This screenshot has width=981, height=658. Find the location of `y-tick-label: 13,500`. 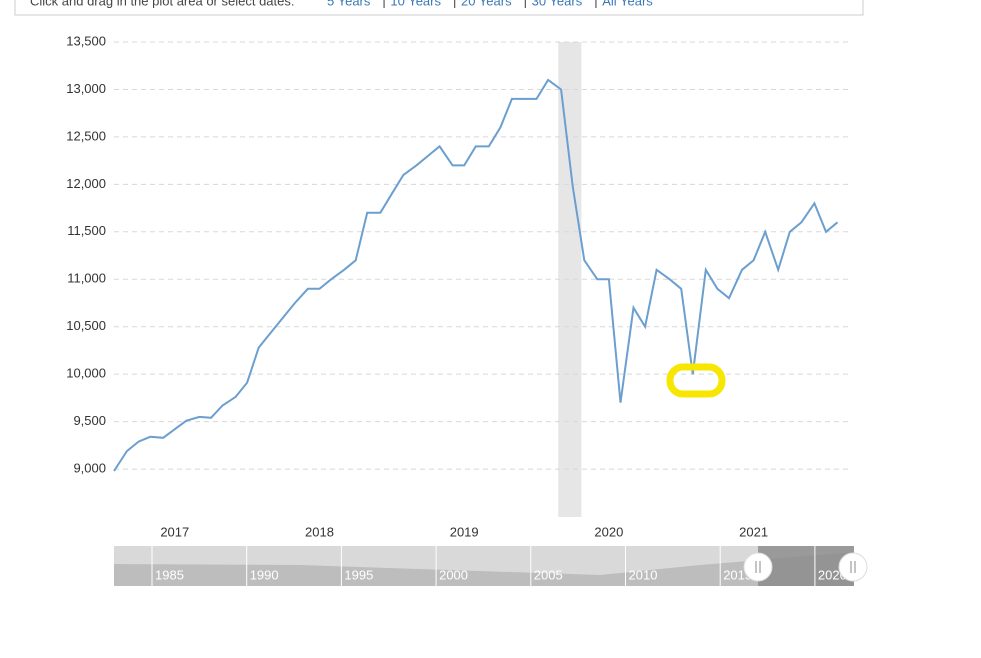

y-tick-label: 13,500 is located at coordinates (86, 40).